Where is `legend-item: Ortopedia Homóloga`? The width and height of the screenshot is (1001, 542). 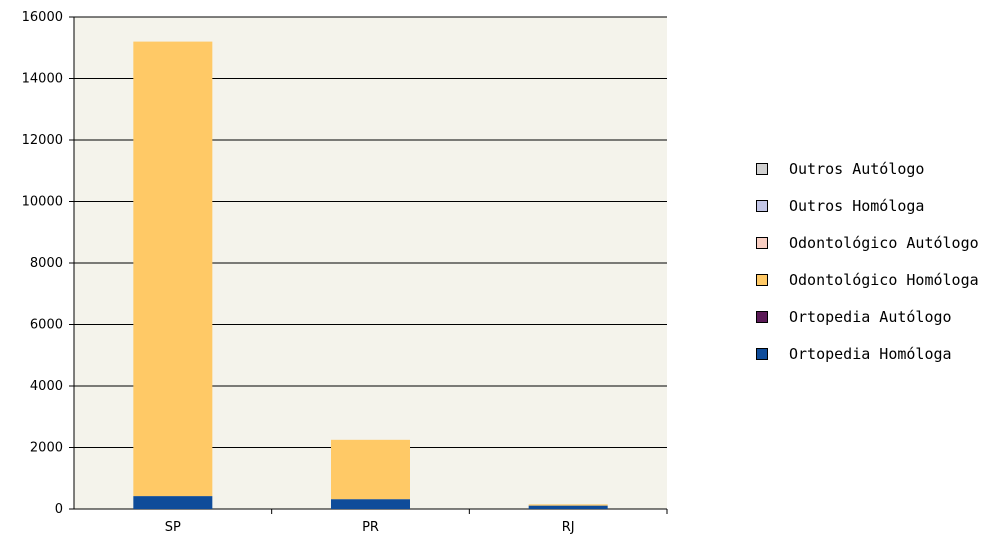
legend-item: Ortopedia Homóloga is located at coordinates (867, 353).